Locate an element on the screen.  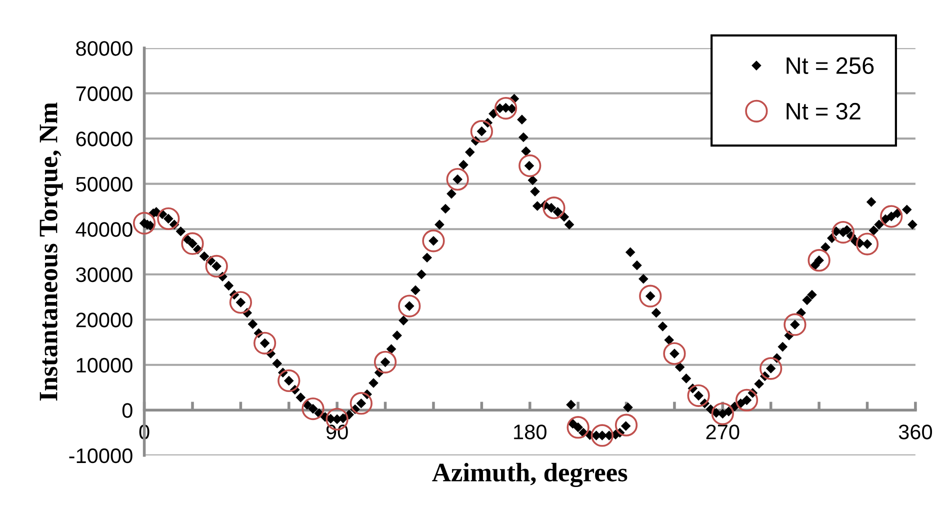
x-axis-title: Azimuth, degrees is located at coordinates (530, 475).